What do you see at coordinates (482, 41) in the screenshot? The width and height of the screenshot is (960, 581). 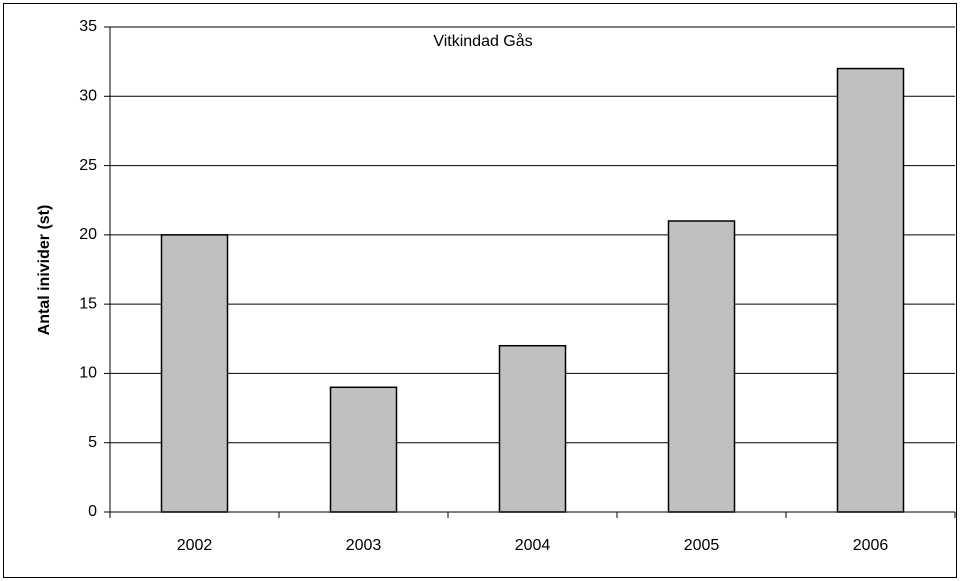 I see `chart-title: Vitkindad Gås` at bounding box center [482, 41].